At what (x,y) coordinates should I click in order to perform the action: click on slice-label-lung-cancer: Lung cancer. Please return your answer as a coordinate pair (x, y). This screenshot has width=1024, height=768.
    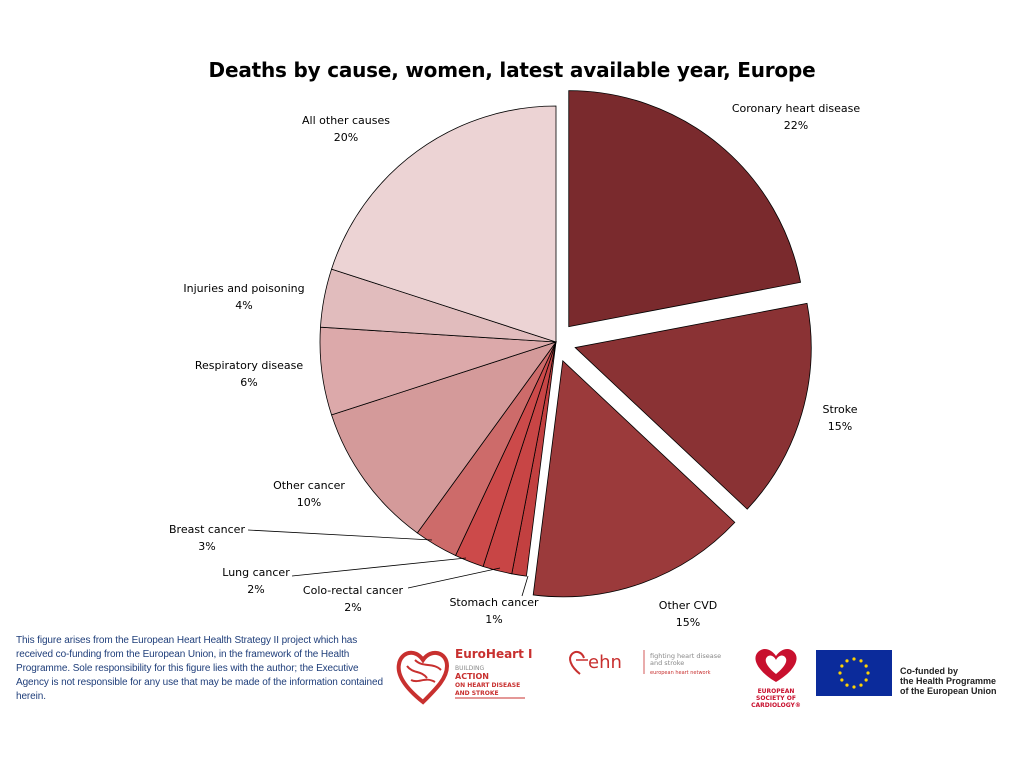
    Looking at the image, I should click on (256, 572).